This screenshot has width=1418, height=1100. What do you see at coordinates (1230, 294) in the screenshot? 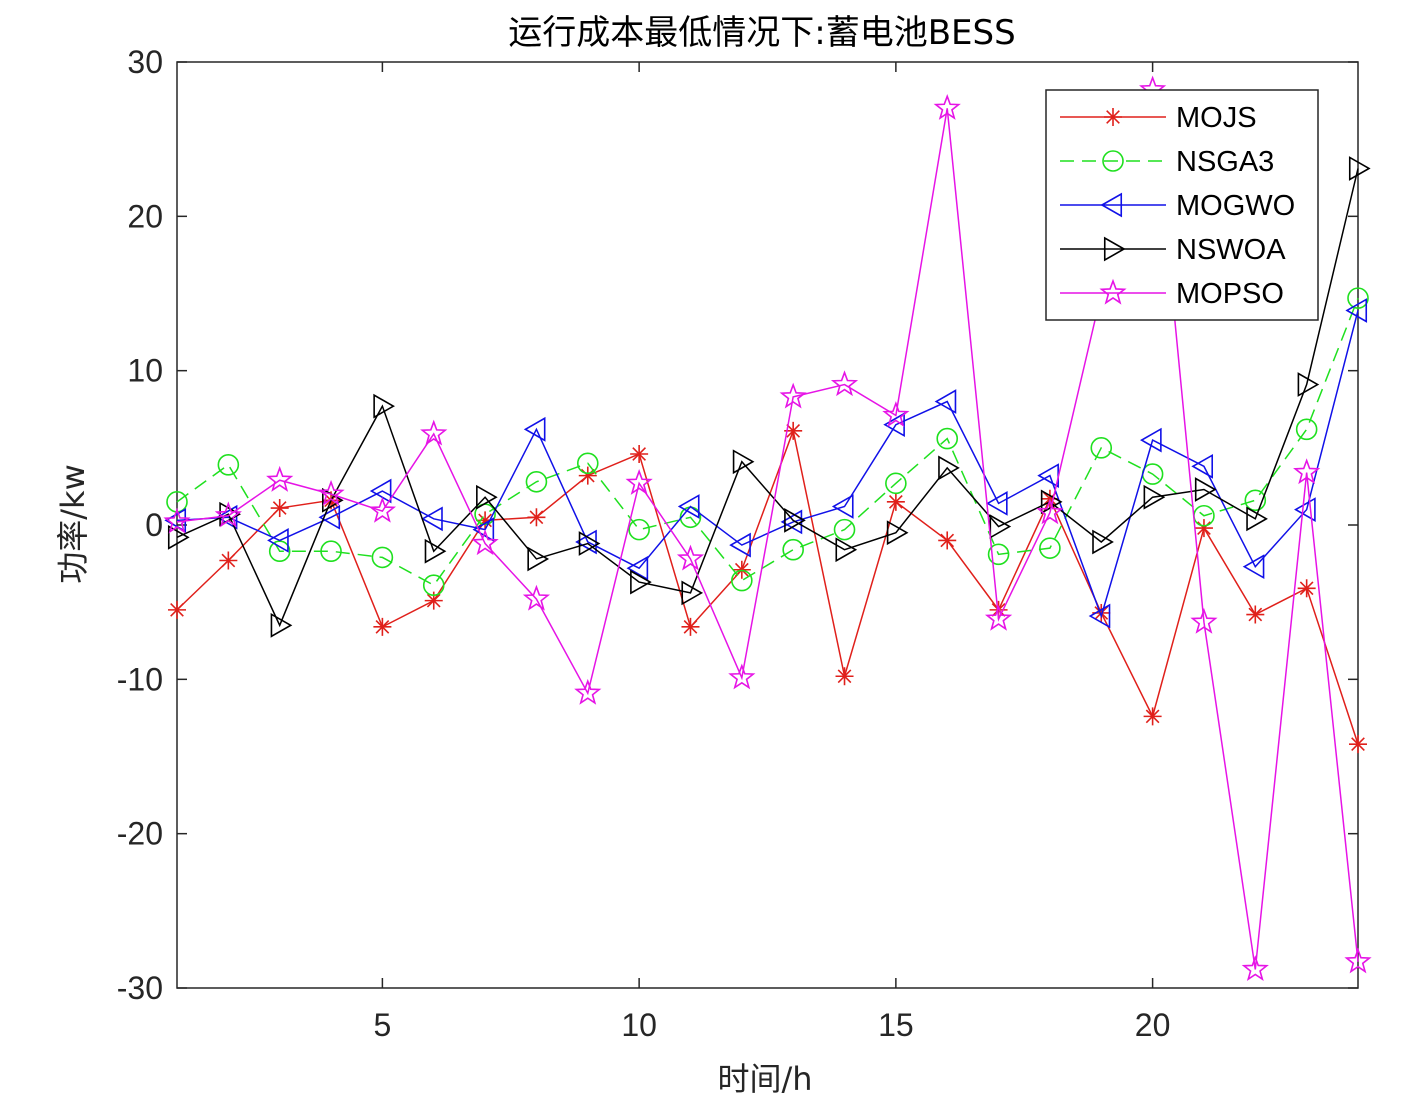
I see `legend-label: MOPSO` at bounding box center [1230, 294].